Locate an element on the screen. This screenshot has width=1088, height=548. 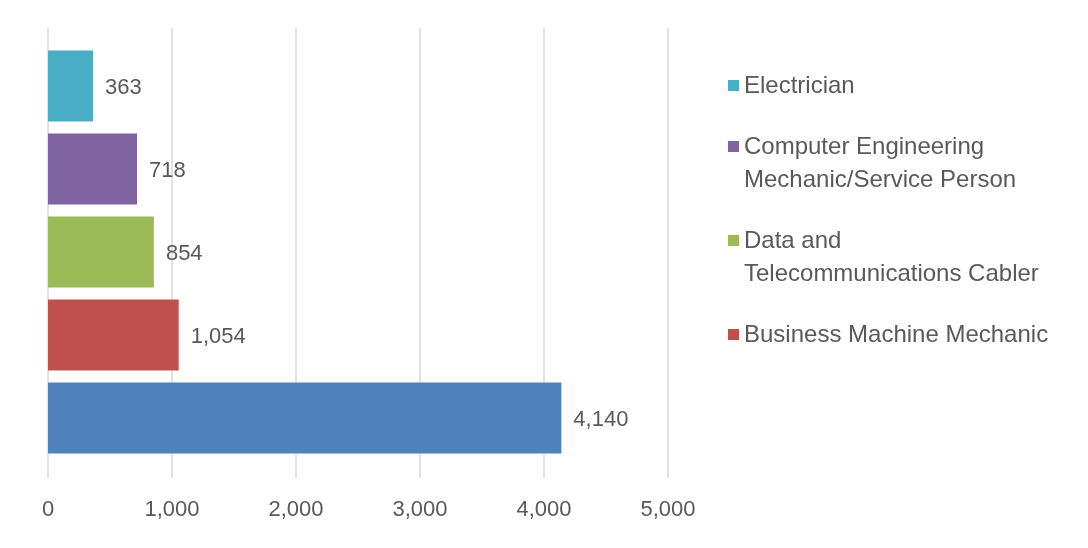
data-label: 854 is located at coordinates (184, 252).